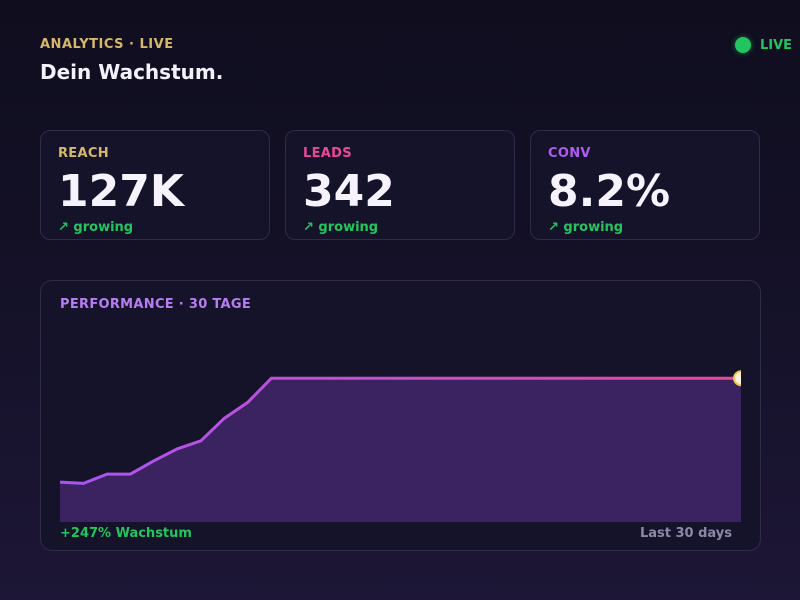  What do you see at coordinates (685, 533) in the screenshot?
I see `date-range-label: Last 30 days` at bounding box center [685, 533].